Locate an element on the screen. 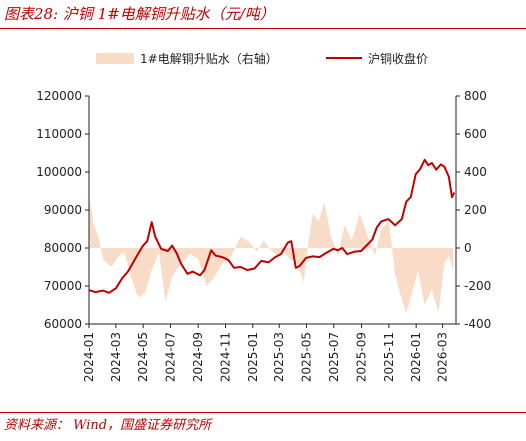  x-axis-tick-label: 2024-05 is located at coordinates (143, 357).